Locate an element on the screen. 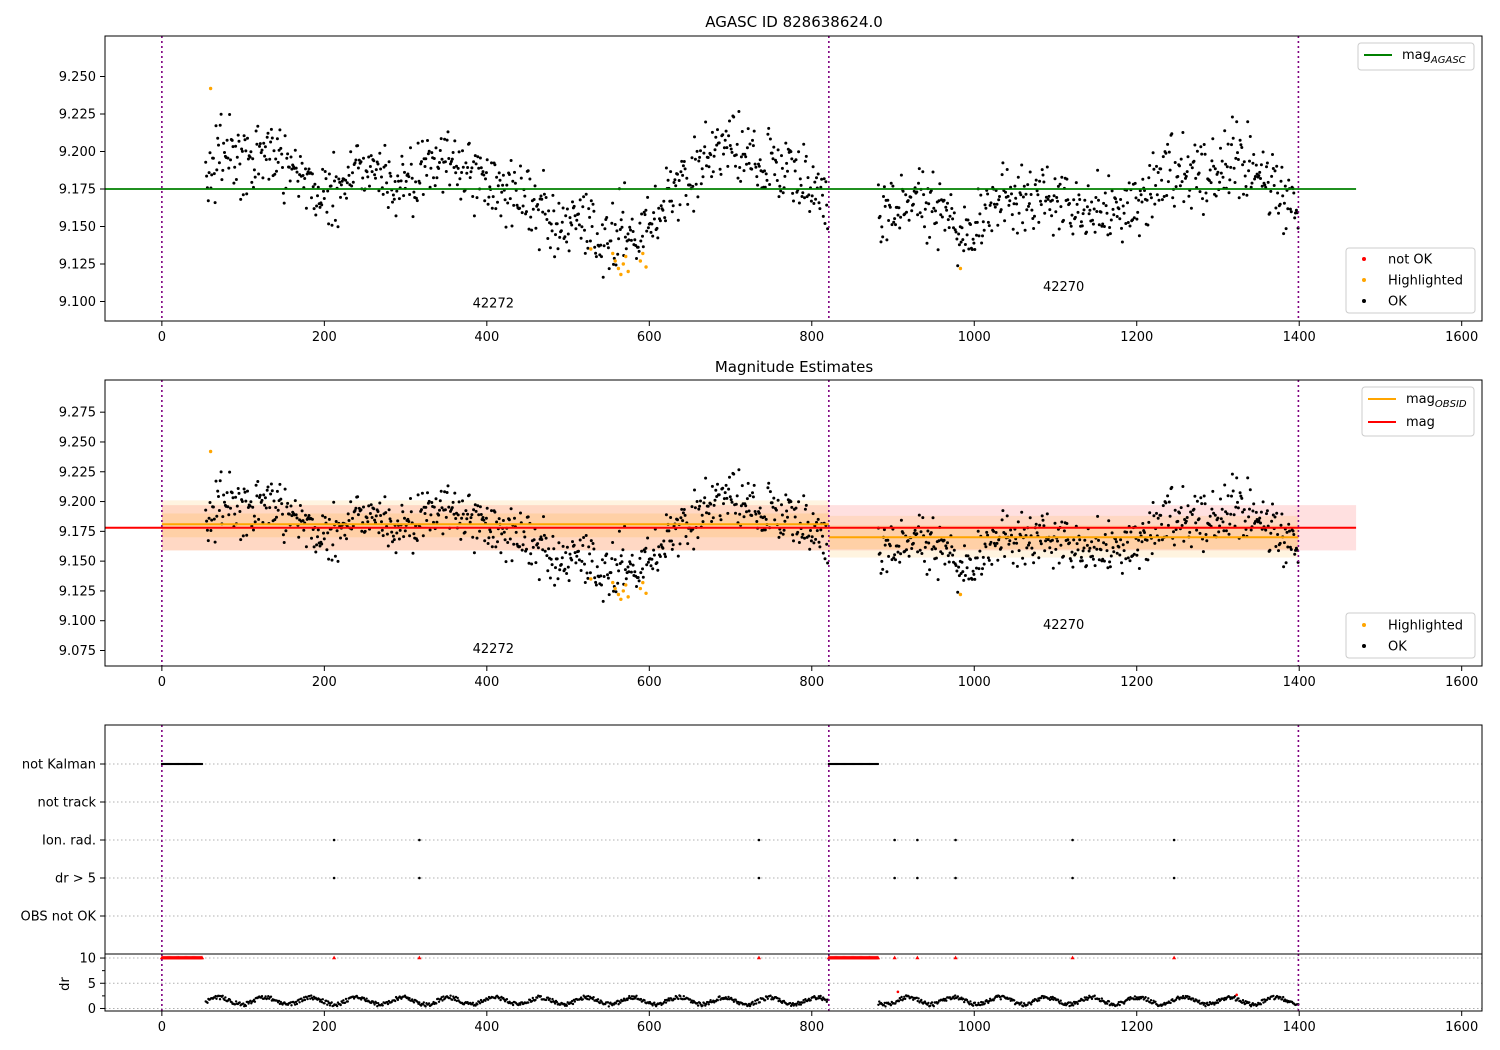 The height and width of the screenshot is (1050, 1500). highlighted-point is located at coordinates (613, 253).